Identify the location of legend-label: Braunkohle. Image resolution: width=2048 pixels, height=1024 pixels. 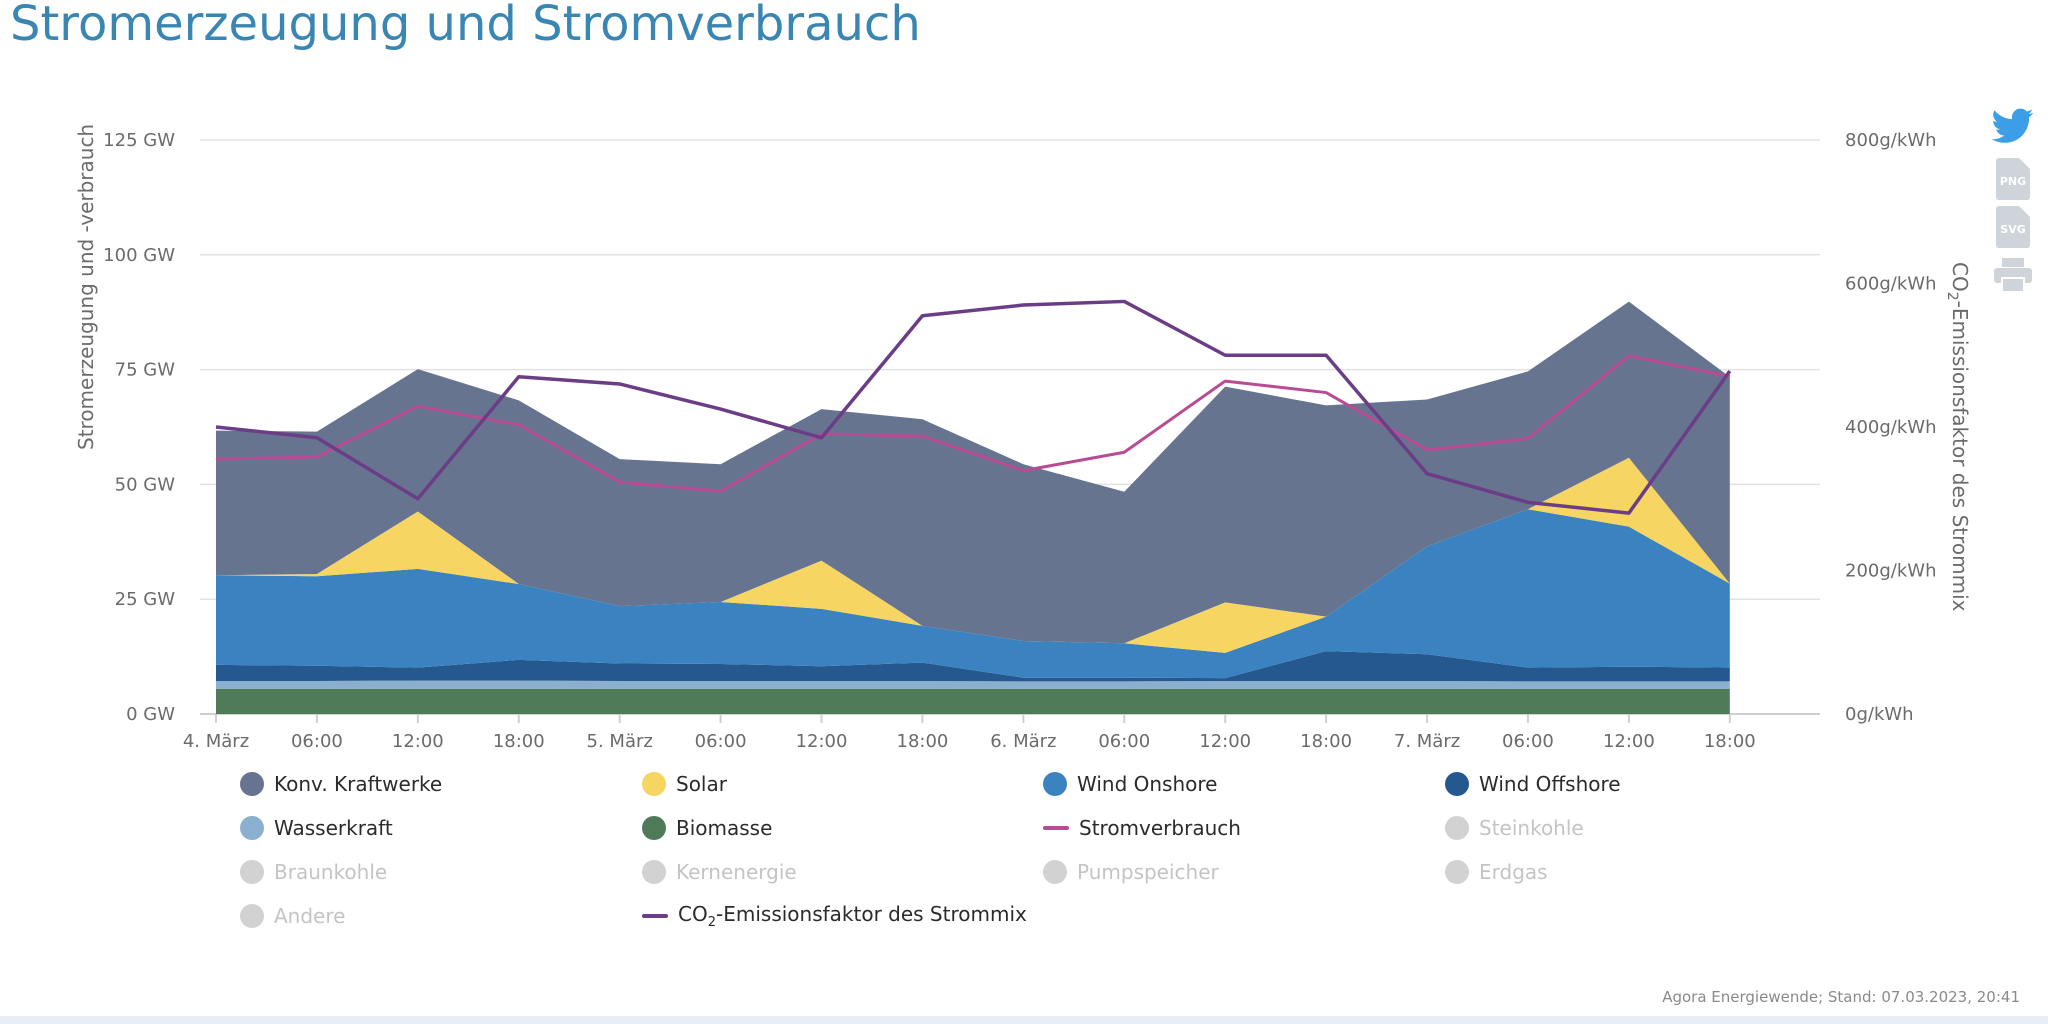
(331, 872).